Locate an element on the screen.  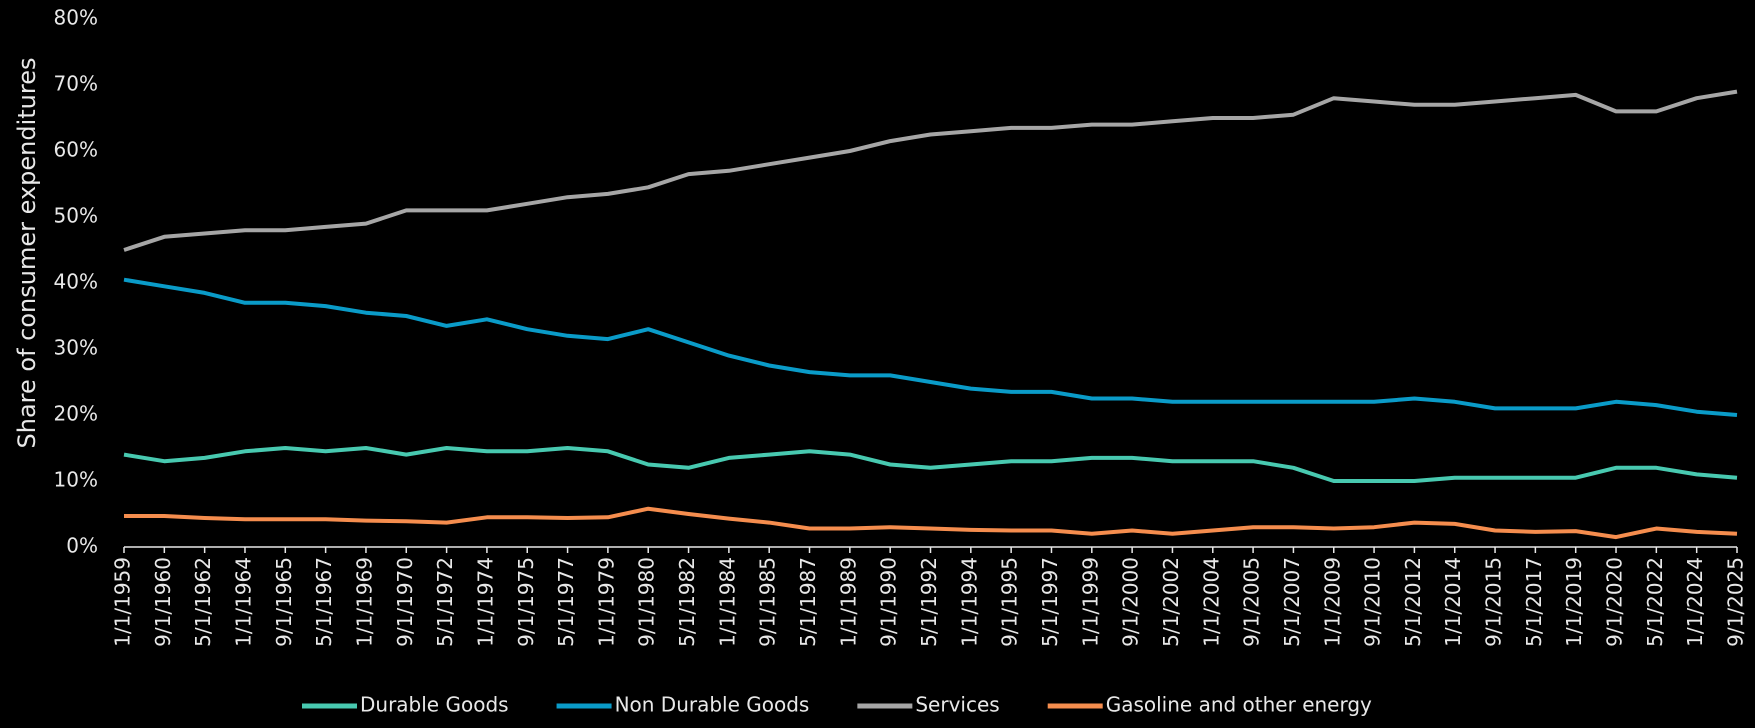
x-tick-label: 9/1/2000 is located at coordinates (1131, 602).